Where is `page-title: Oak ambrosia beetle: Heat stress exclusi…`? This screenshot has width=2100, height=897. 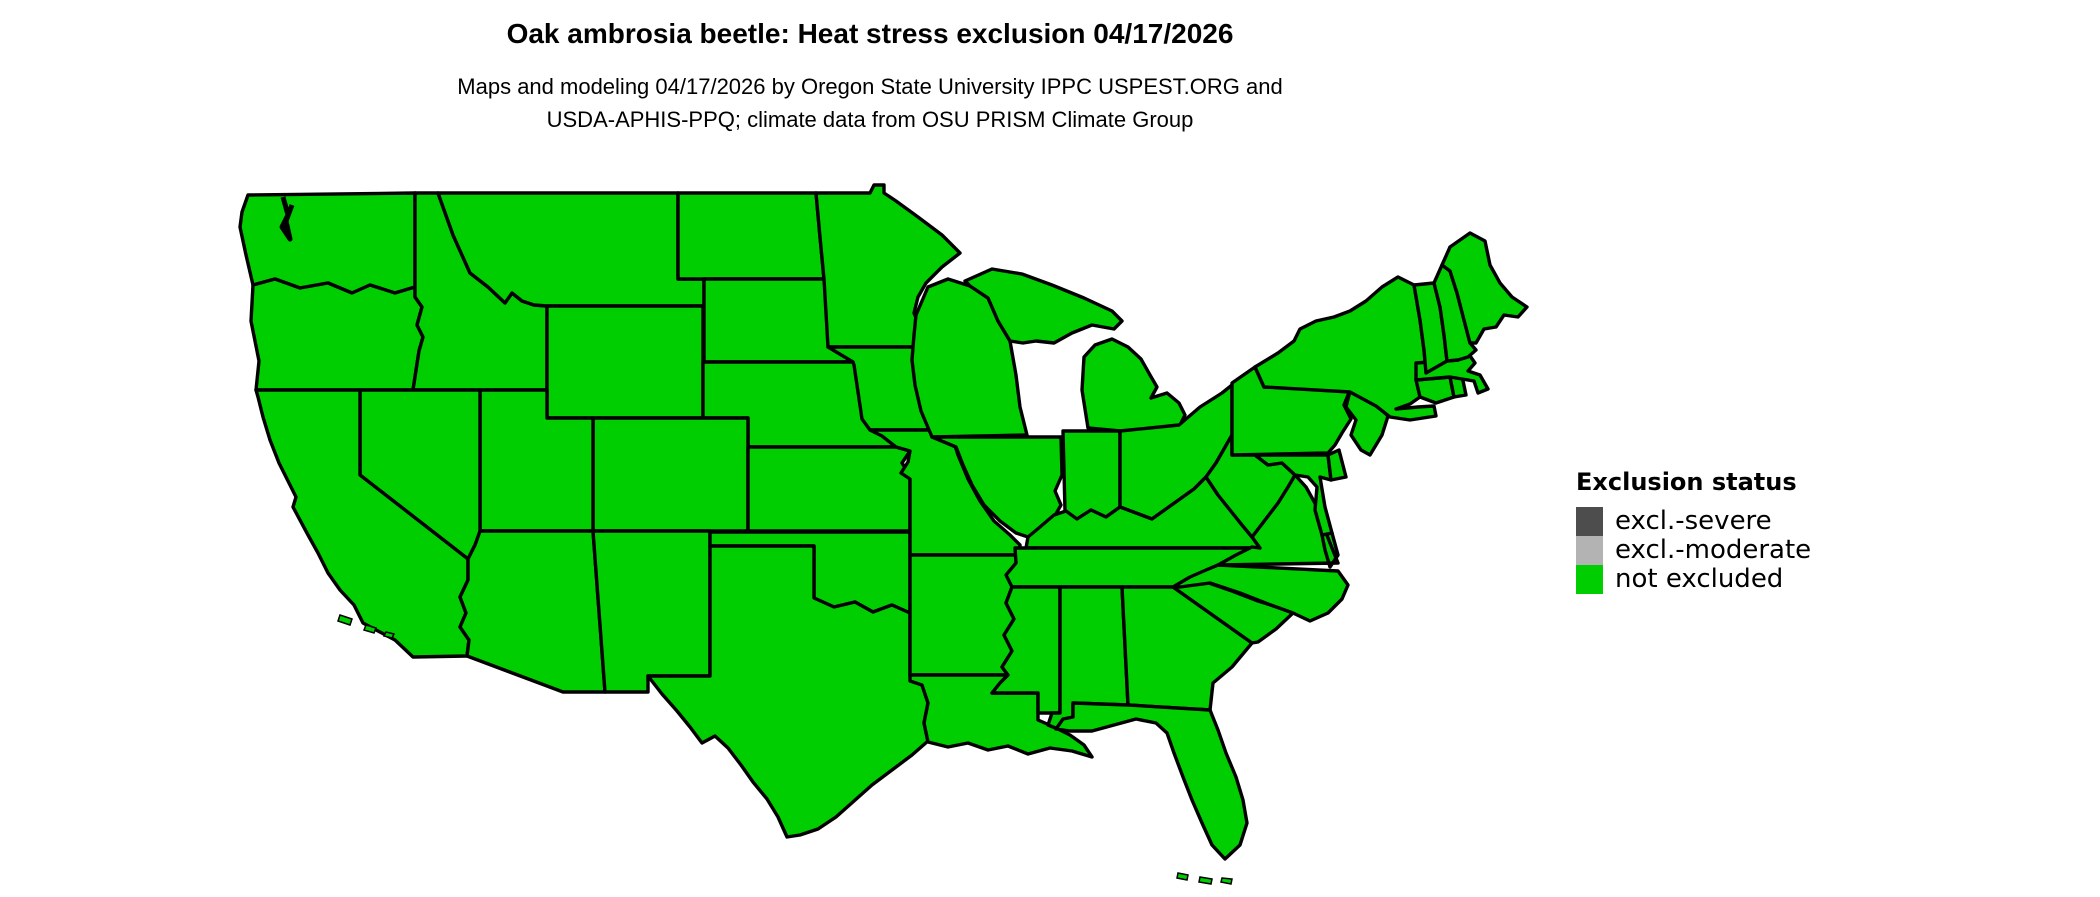 page-title: Oak ambrosia beetle: Heat stress exclusi… is located at coordinates (870, 33).